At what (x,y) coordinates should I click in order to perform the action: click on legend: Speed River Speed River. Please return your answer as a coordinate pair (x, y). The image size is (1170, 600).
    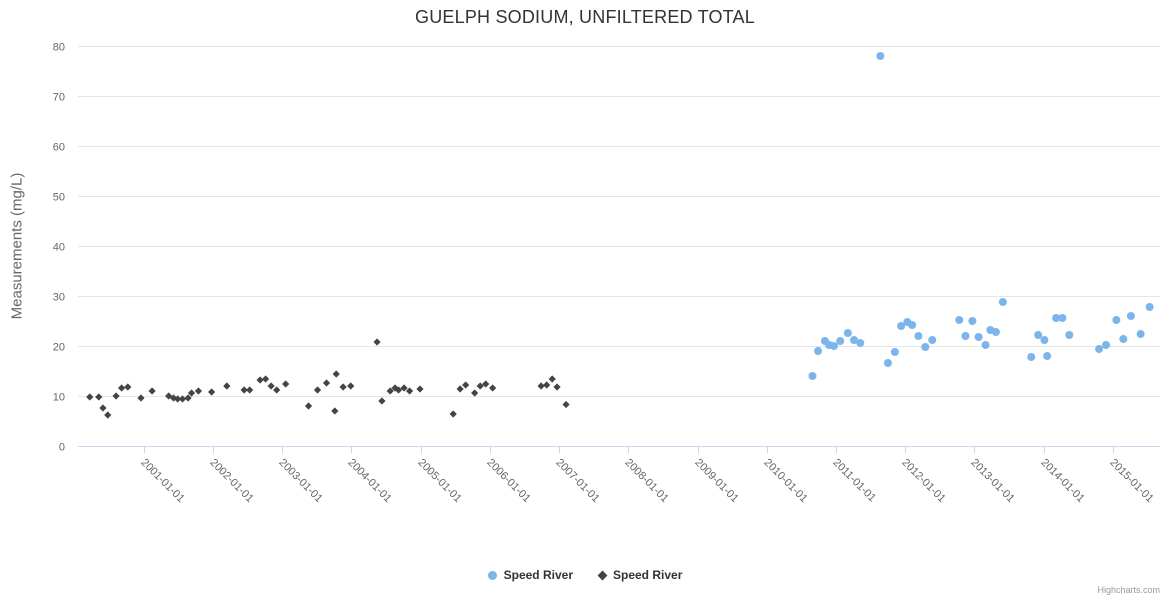
    Looking at the image, I should click on (585, 575).